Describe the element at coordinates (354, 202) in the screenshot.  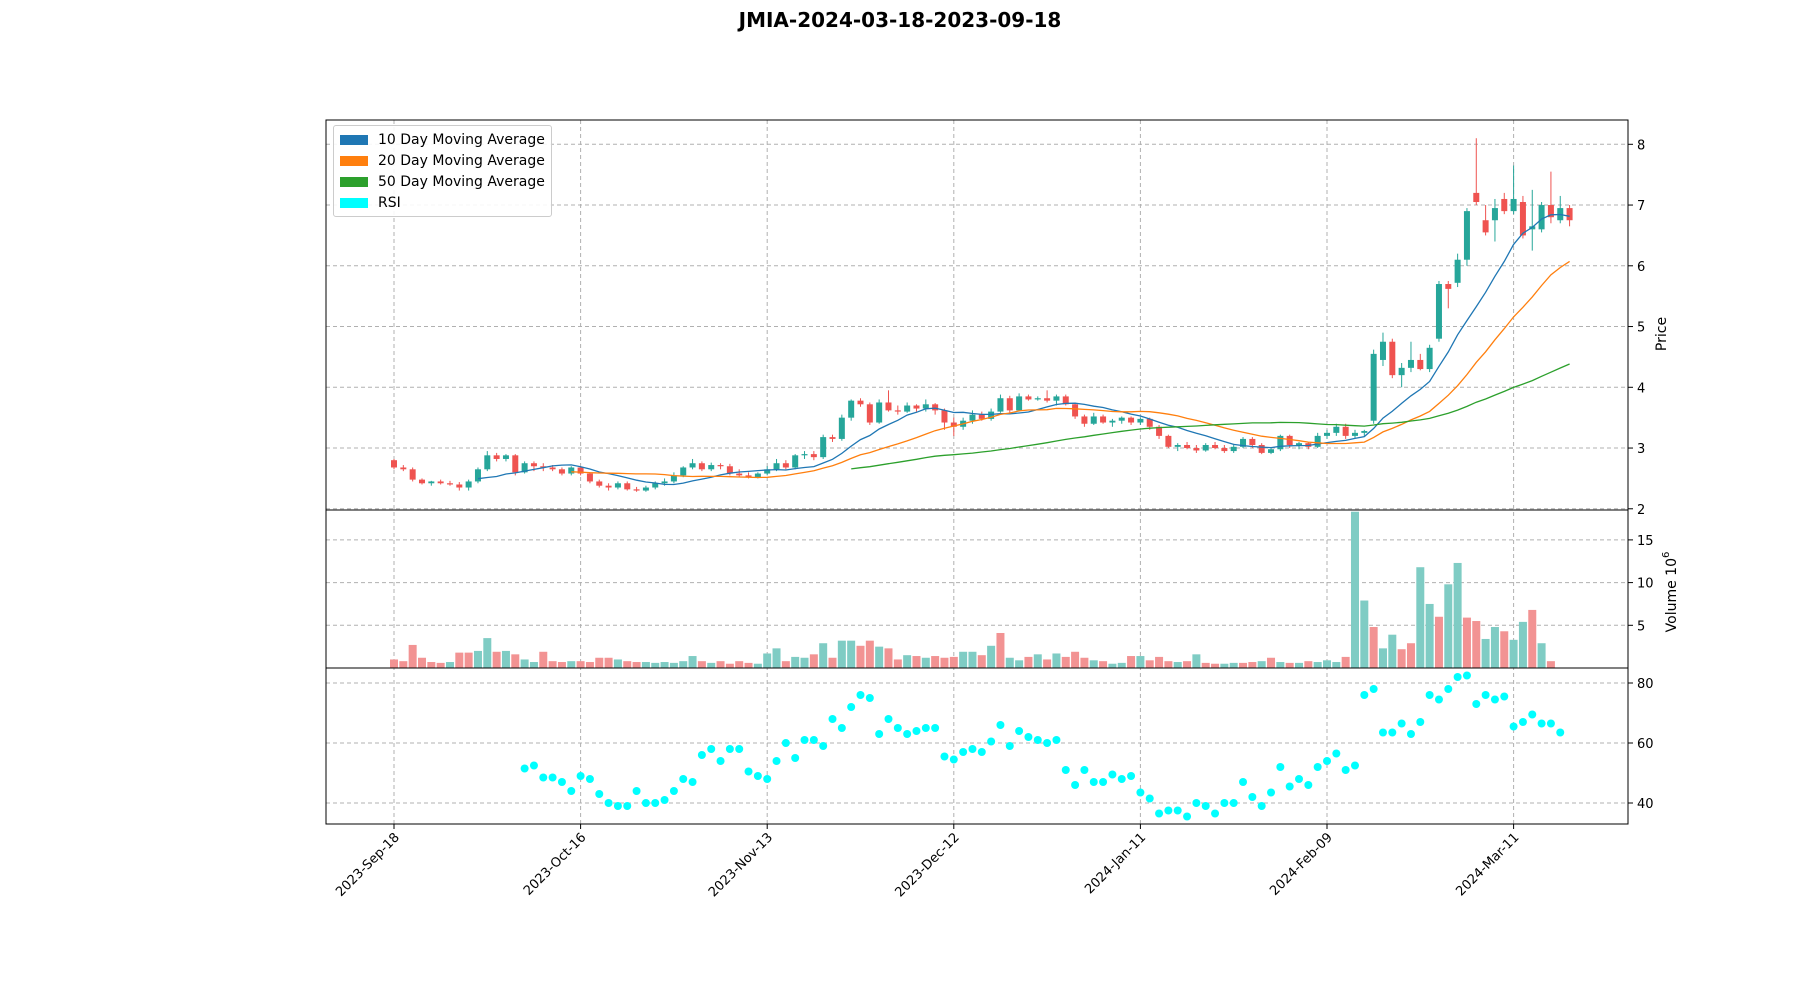
I see `legend-swatch-rsi` at that location.